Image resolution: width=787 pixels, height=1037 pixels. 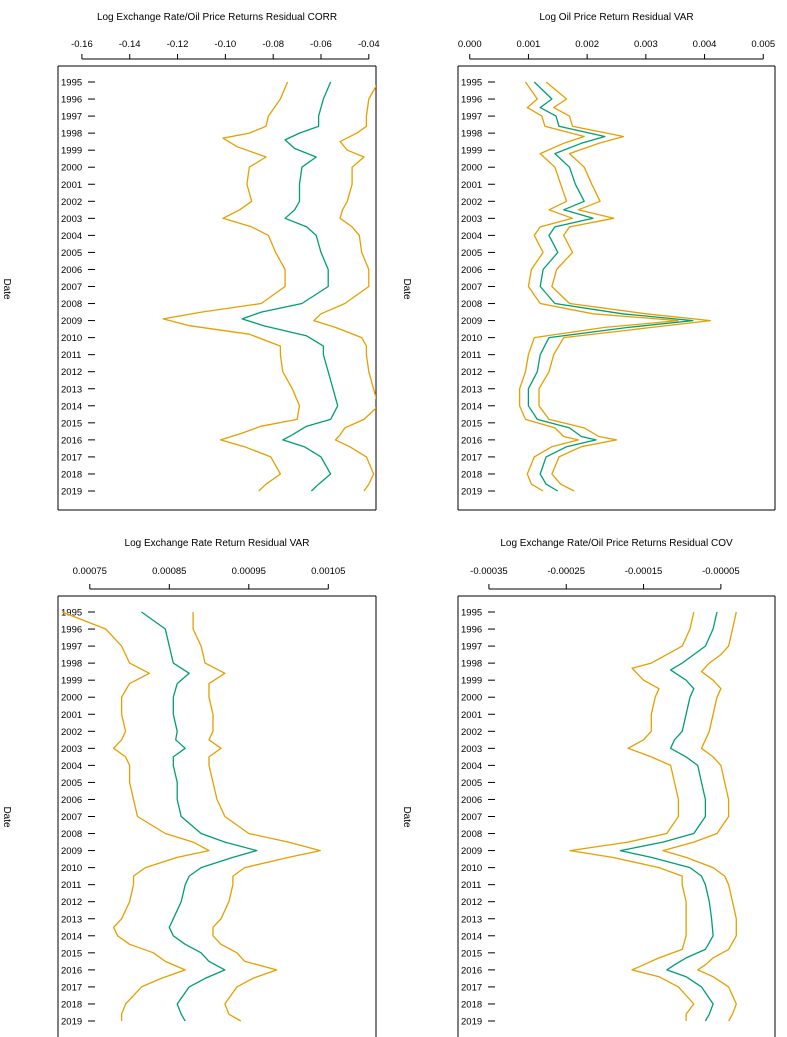 What do you see at coordinates (646, 44) in the screenshot?
I see `x-tick-label: 0.003` at bounding box center [646, 44].